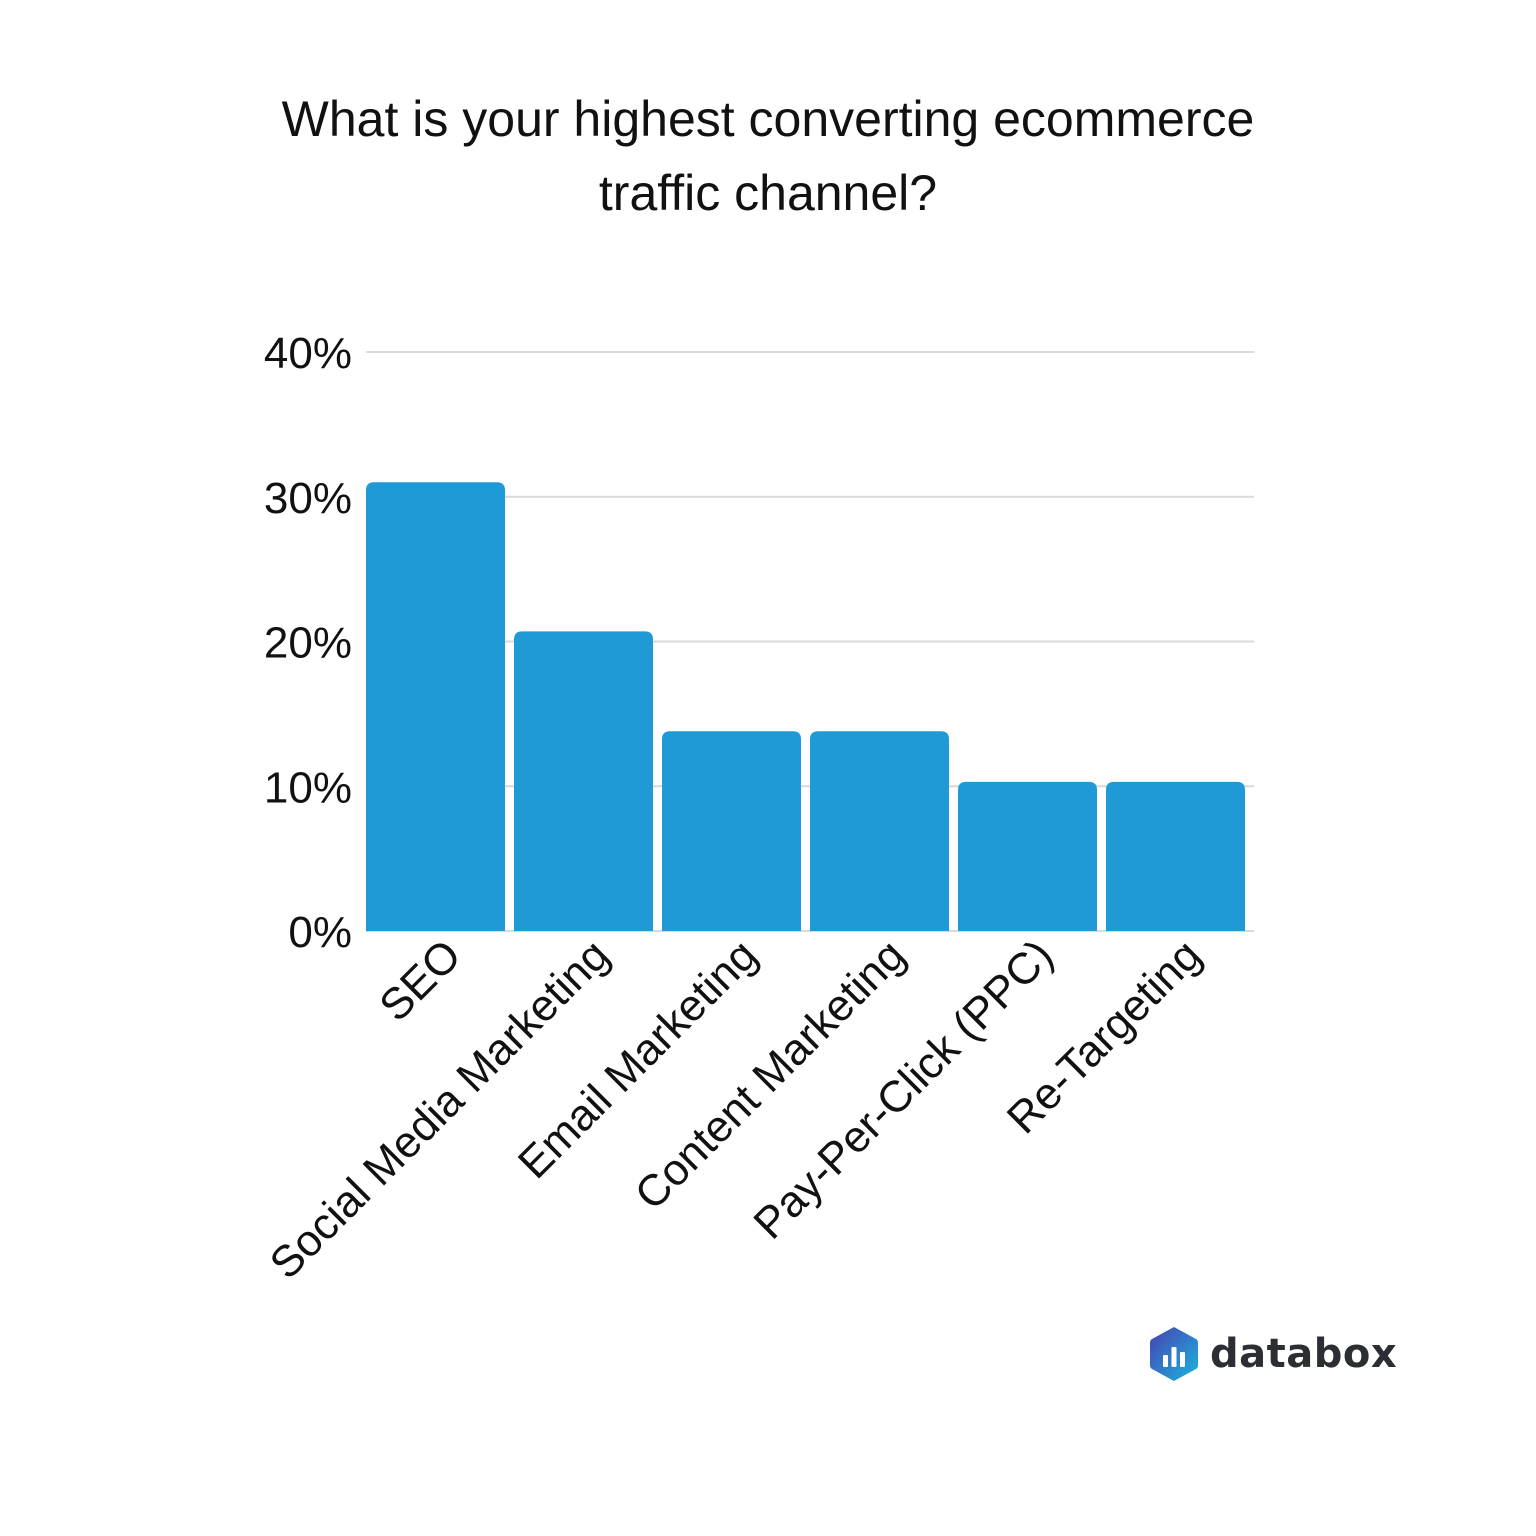  What do you see at coordinates (768, 193) in the screenshot?
I see `chart-title-line-2: traffic channel?` at bounding box center [768, 193].